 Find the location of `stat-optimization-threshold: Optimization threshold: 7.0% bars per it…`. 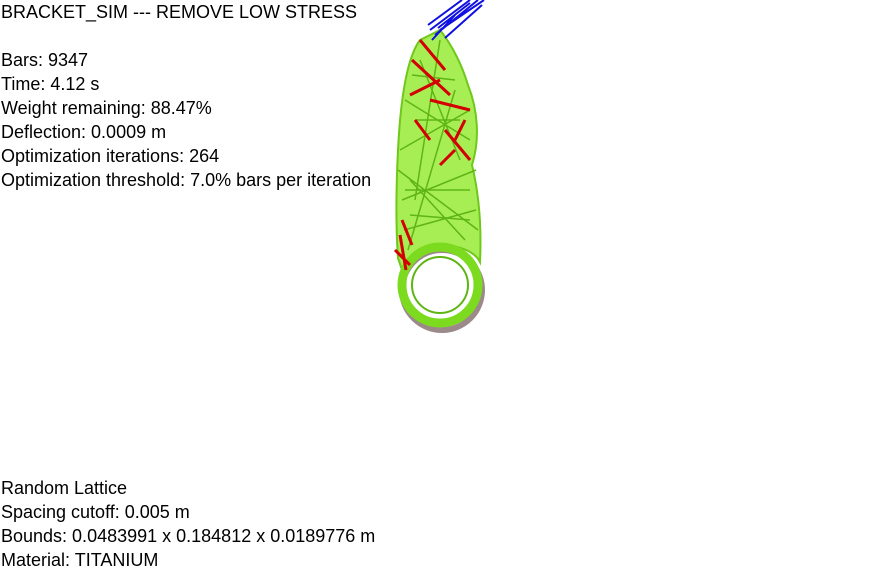

stat-optimization-threshold: Optimization threshold: 7.0% bars per it… is located at coordinates (186, 180).